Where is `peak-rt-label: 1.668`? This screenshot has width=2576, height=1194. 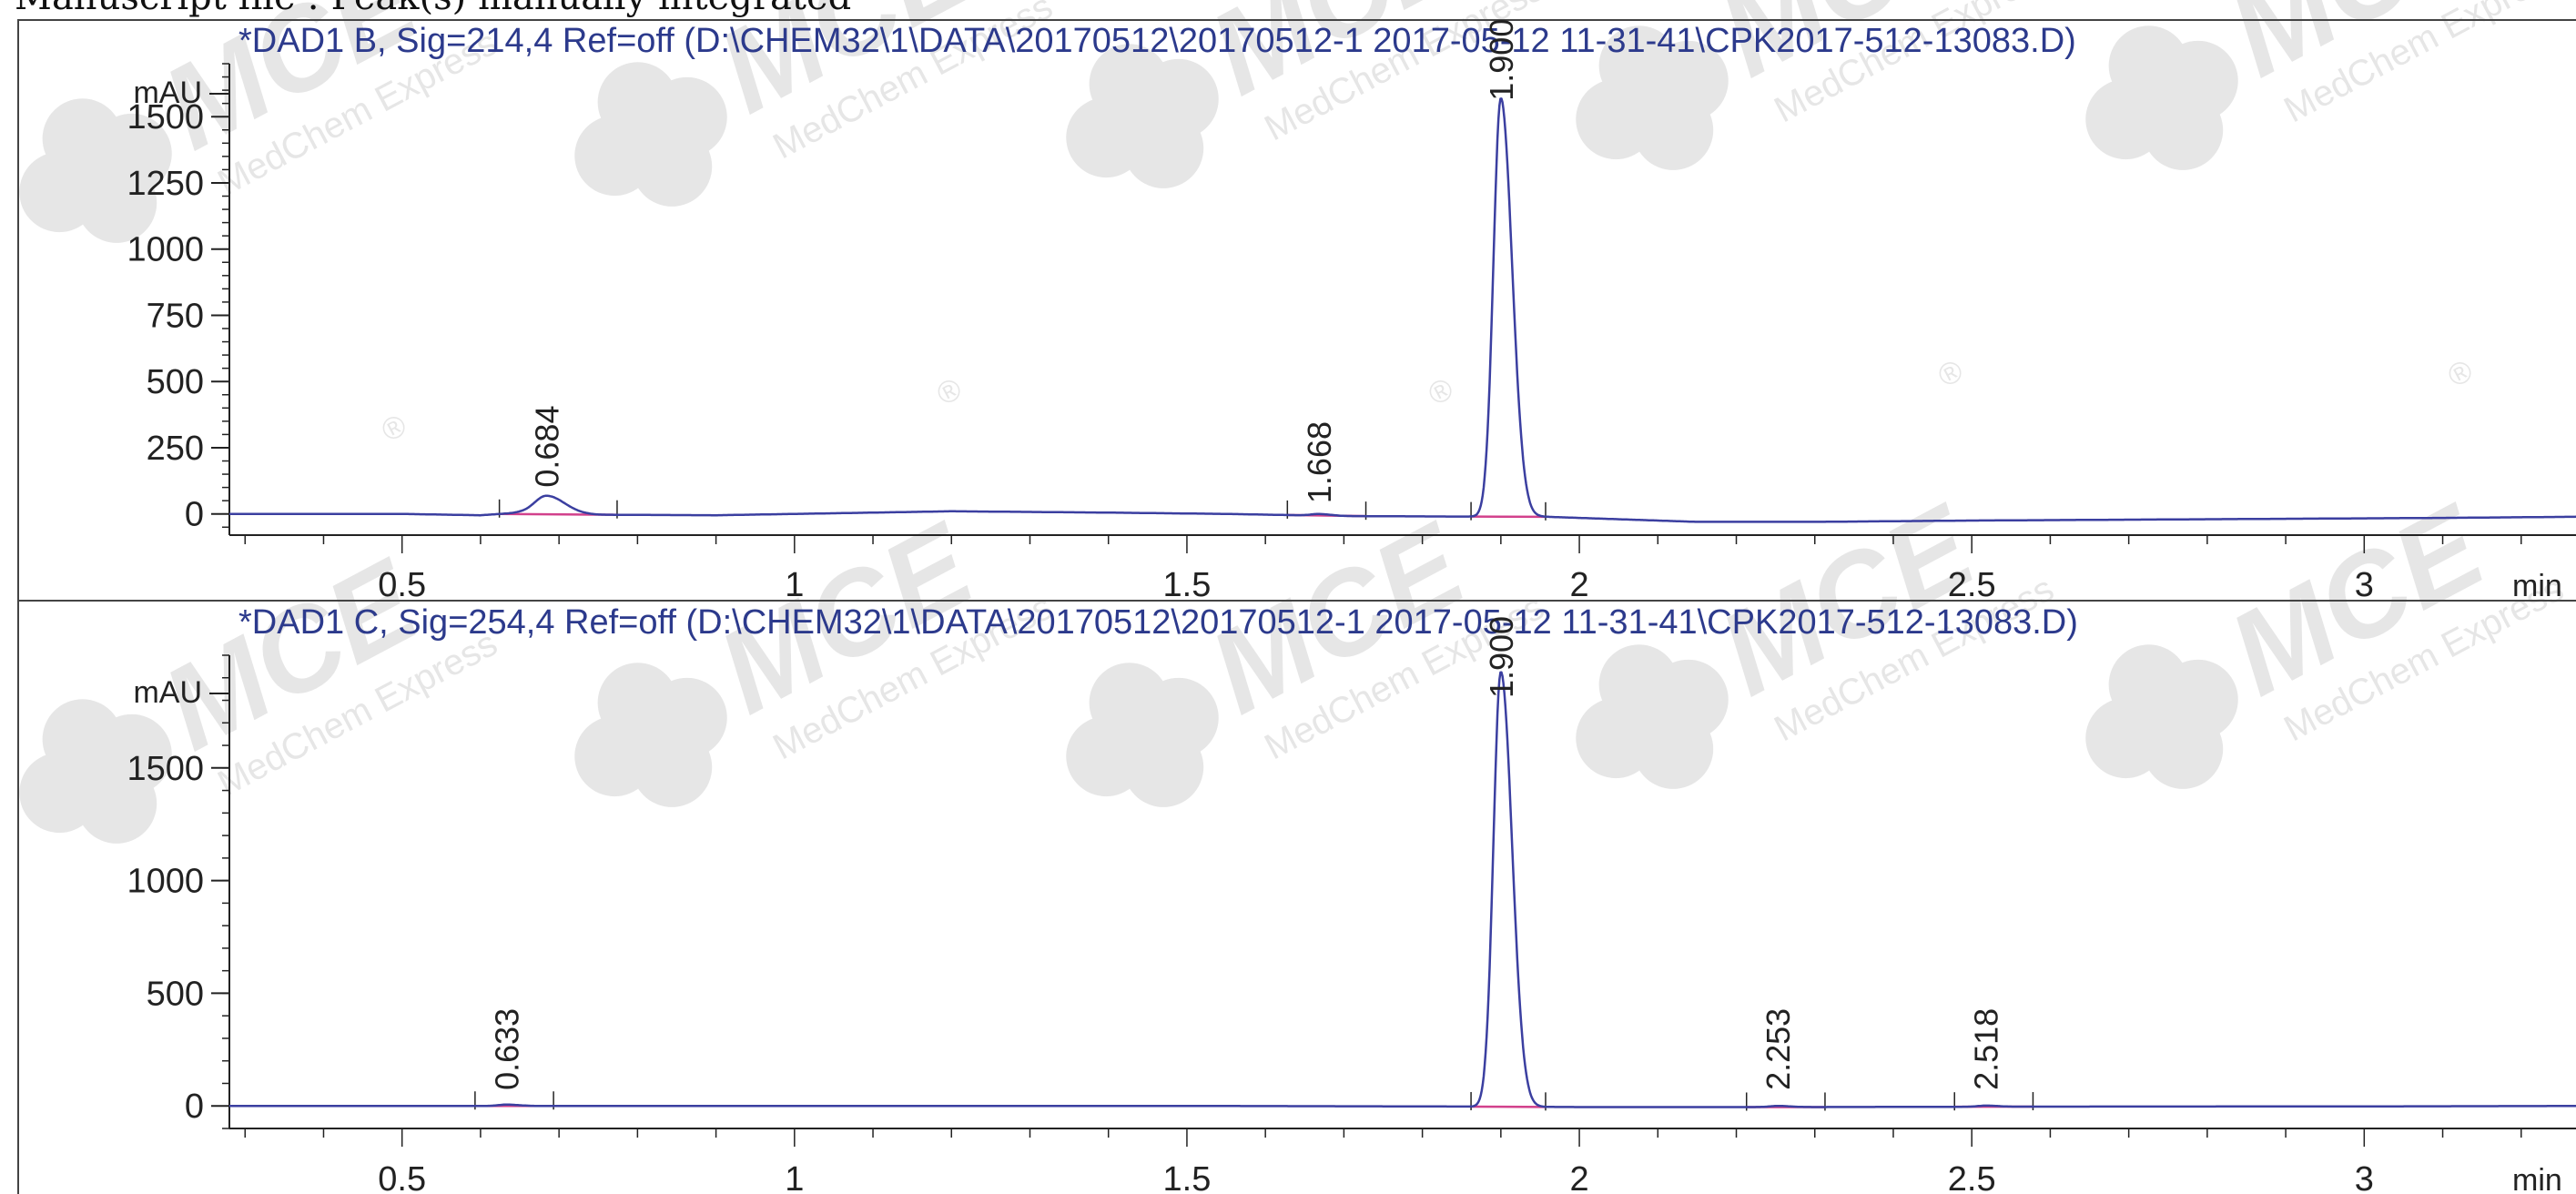
peak-rt-label: 1.668 is located at coordinates (1319, 462).